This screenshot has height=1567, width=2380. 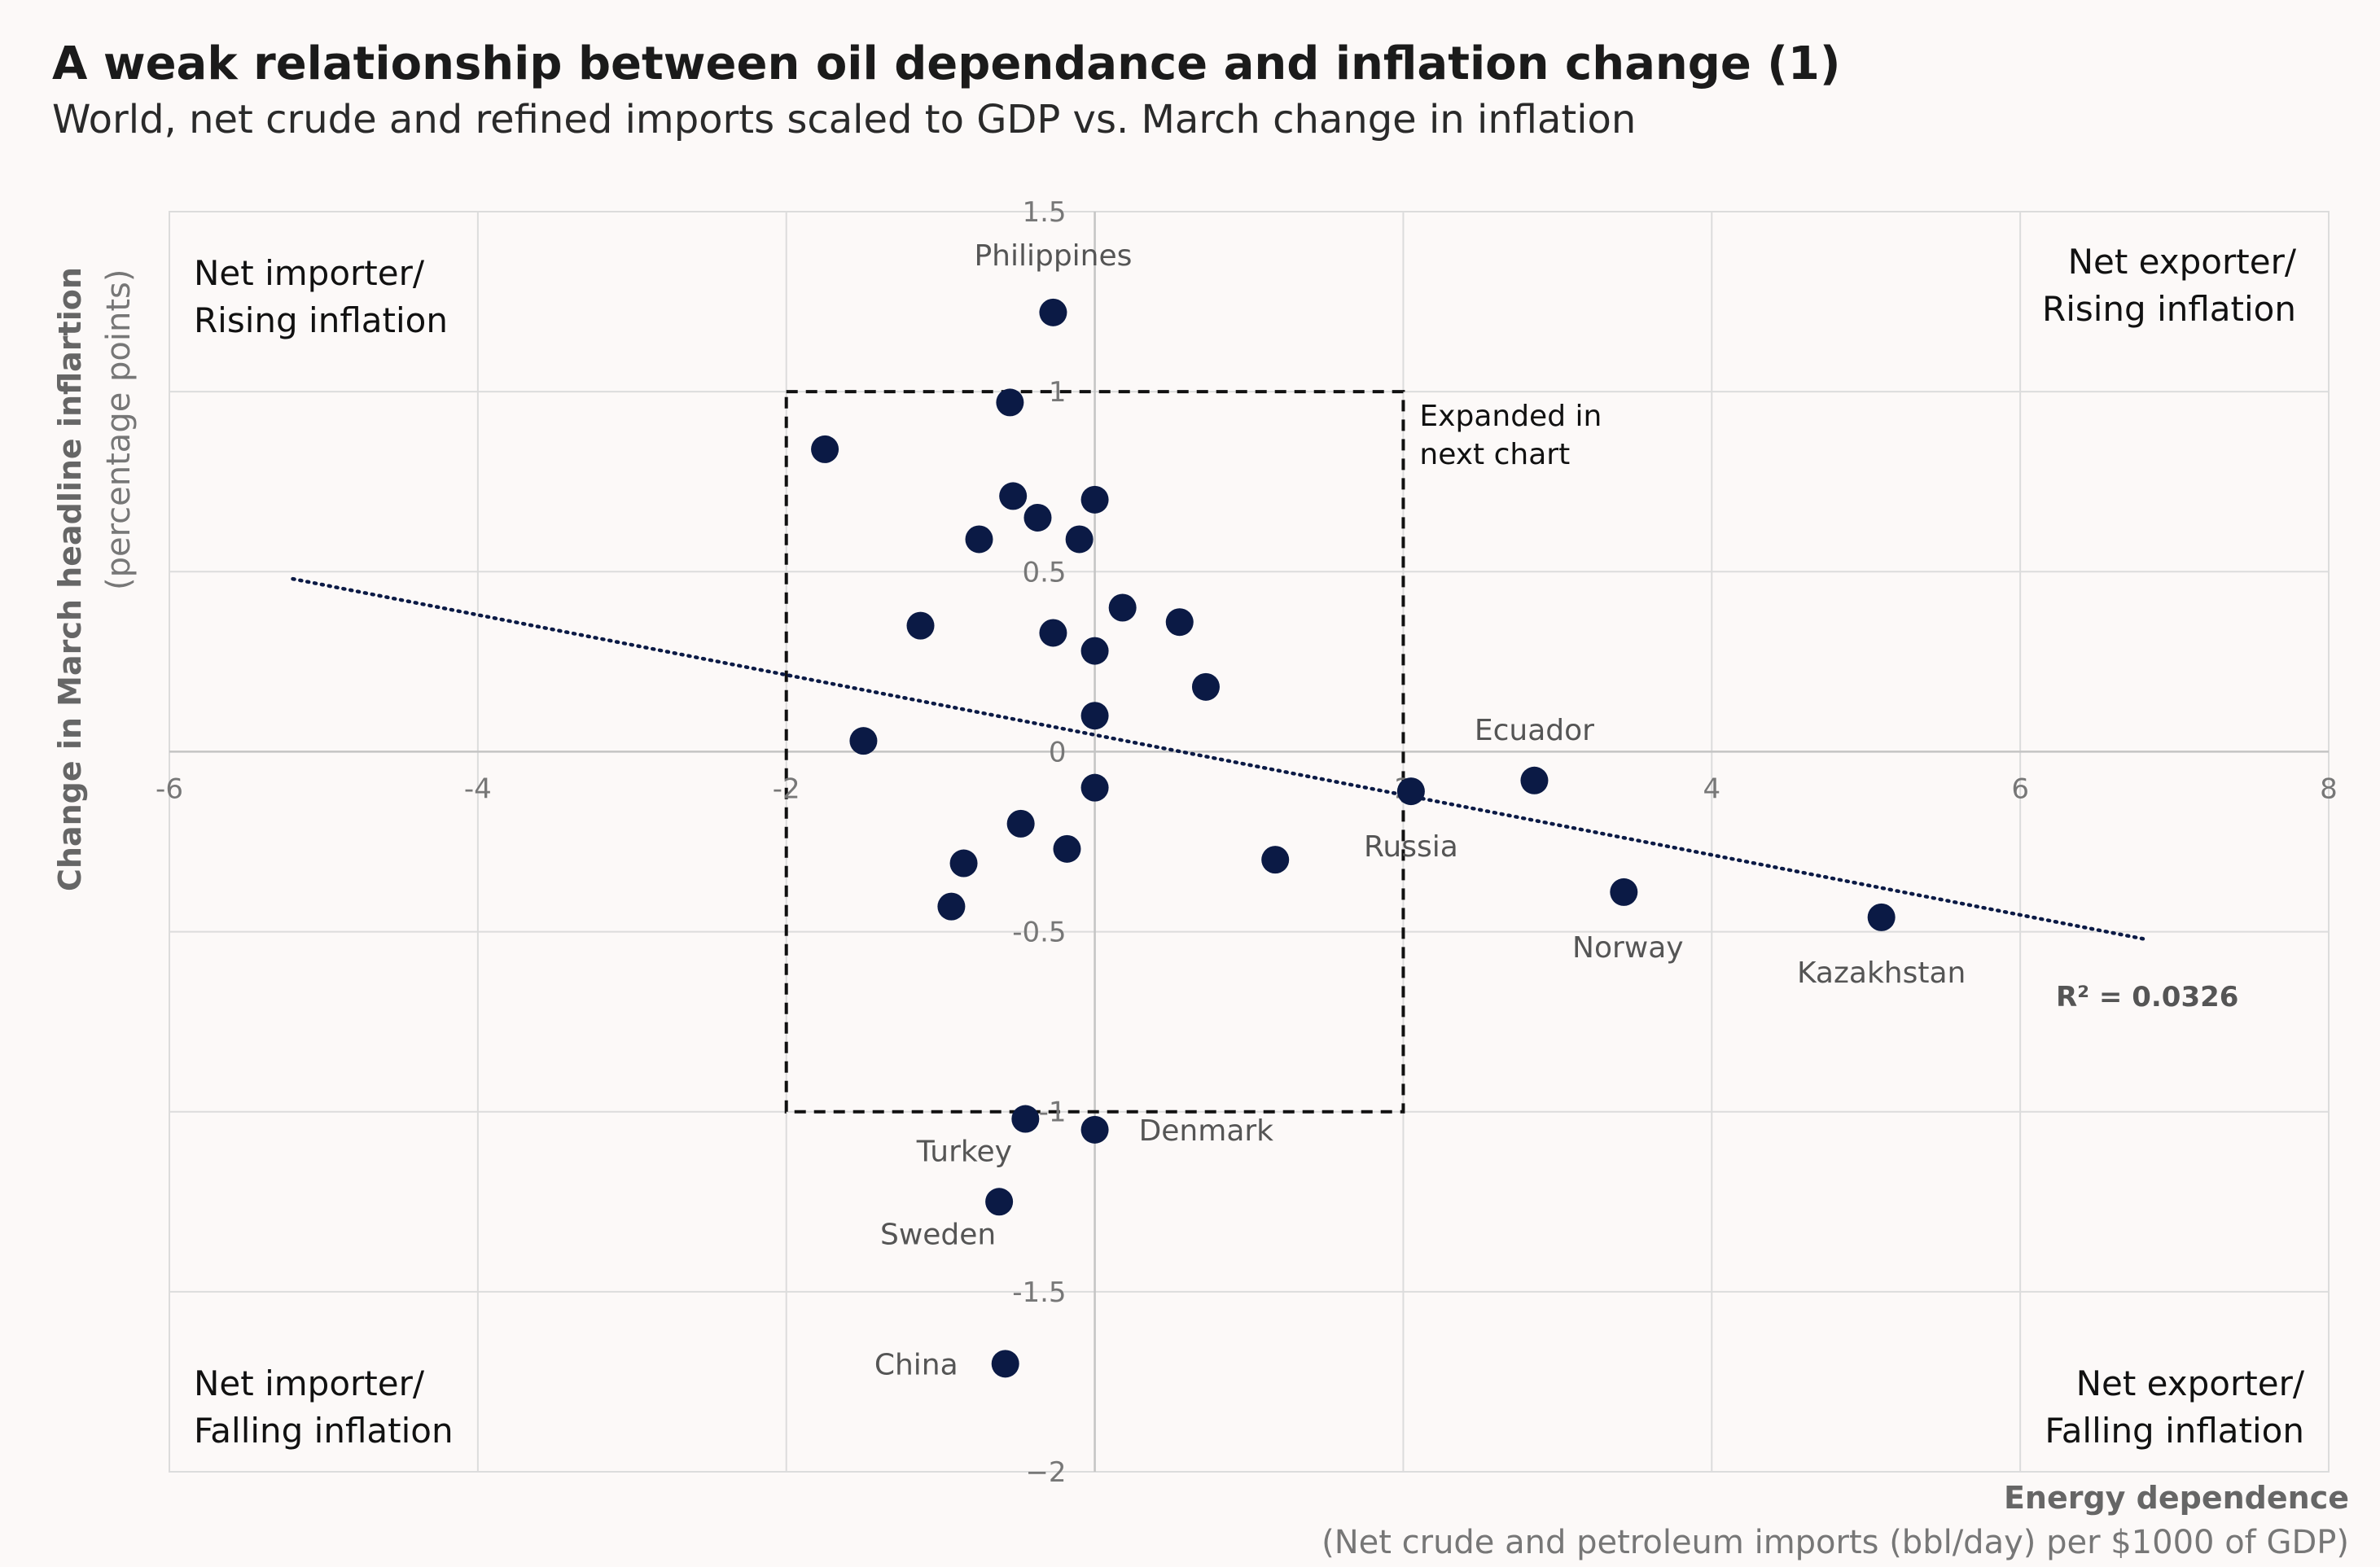 What do you see at coordinates (1058, 752) in the screenshot?
I see `y-tick-label: 0` at bounding box center [1058, 752].